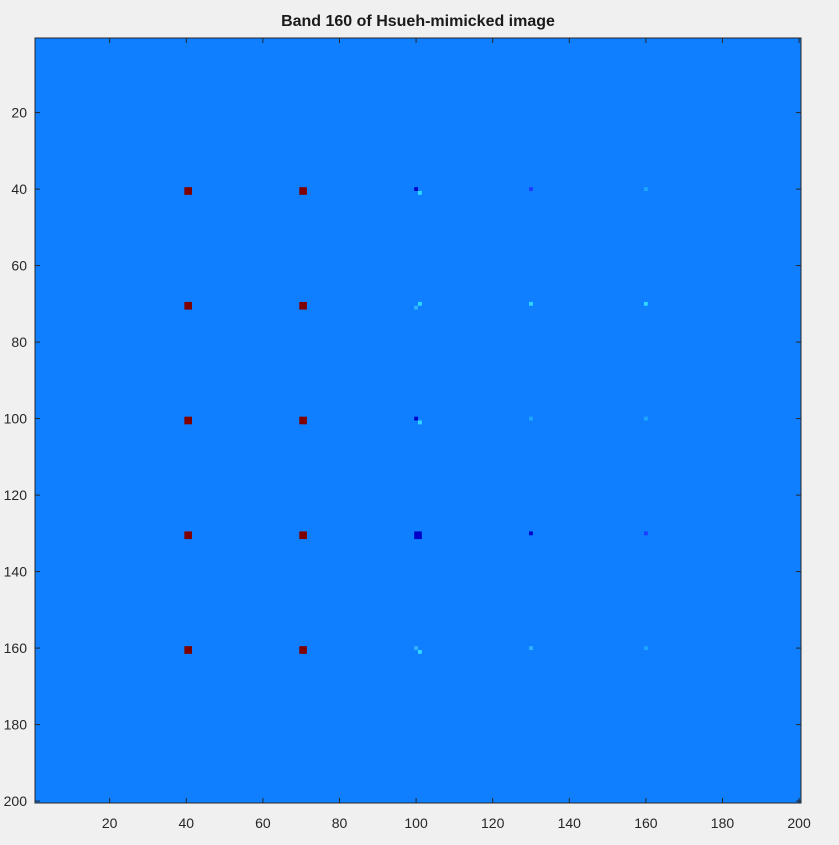 The image size is (839, 845). I want to click on x-tick-label: 180, so click(723, 823).